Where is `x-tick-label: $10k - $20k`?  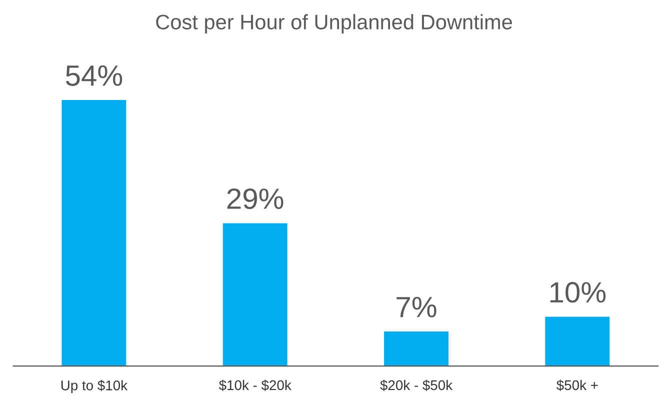 x-tick-label: $10k - $20k is located at coordinates (255, 385).